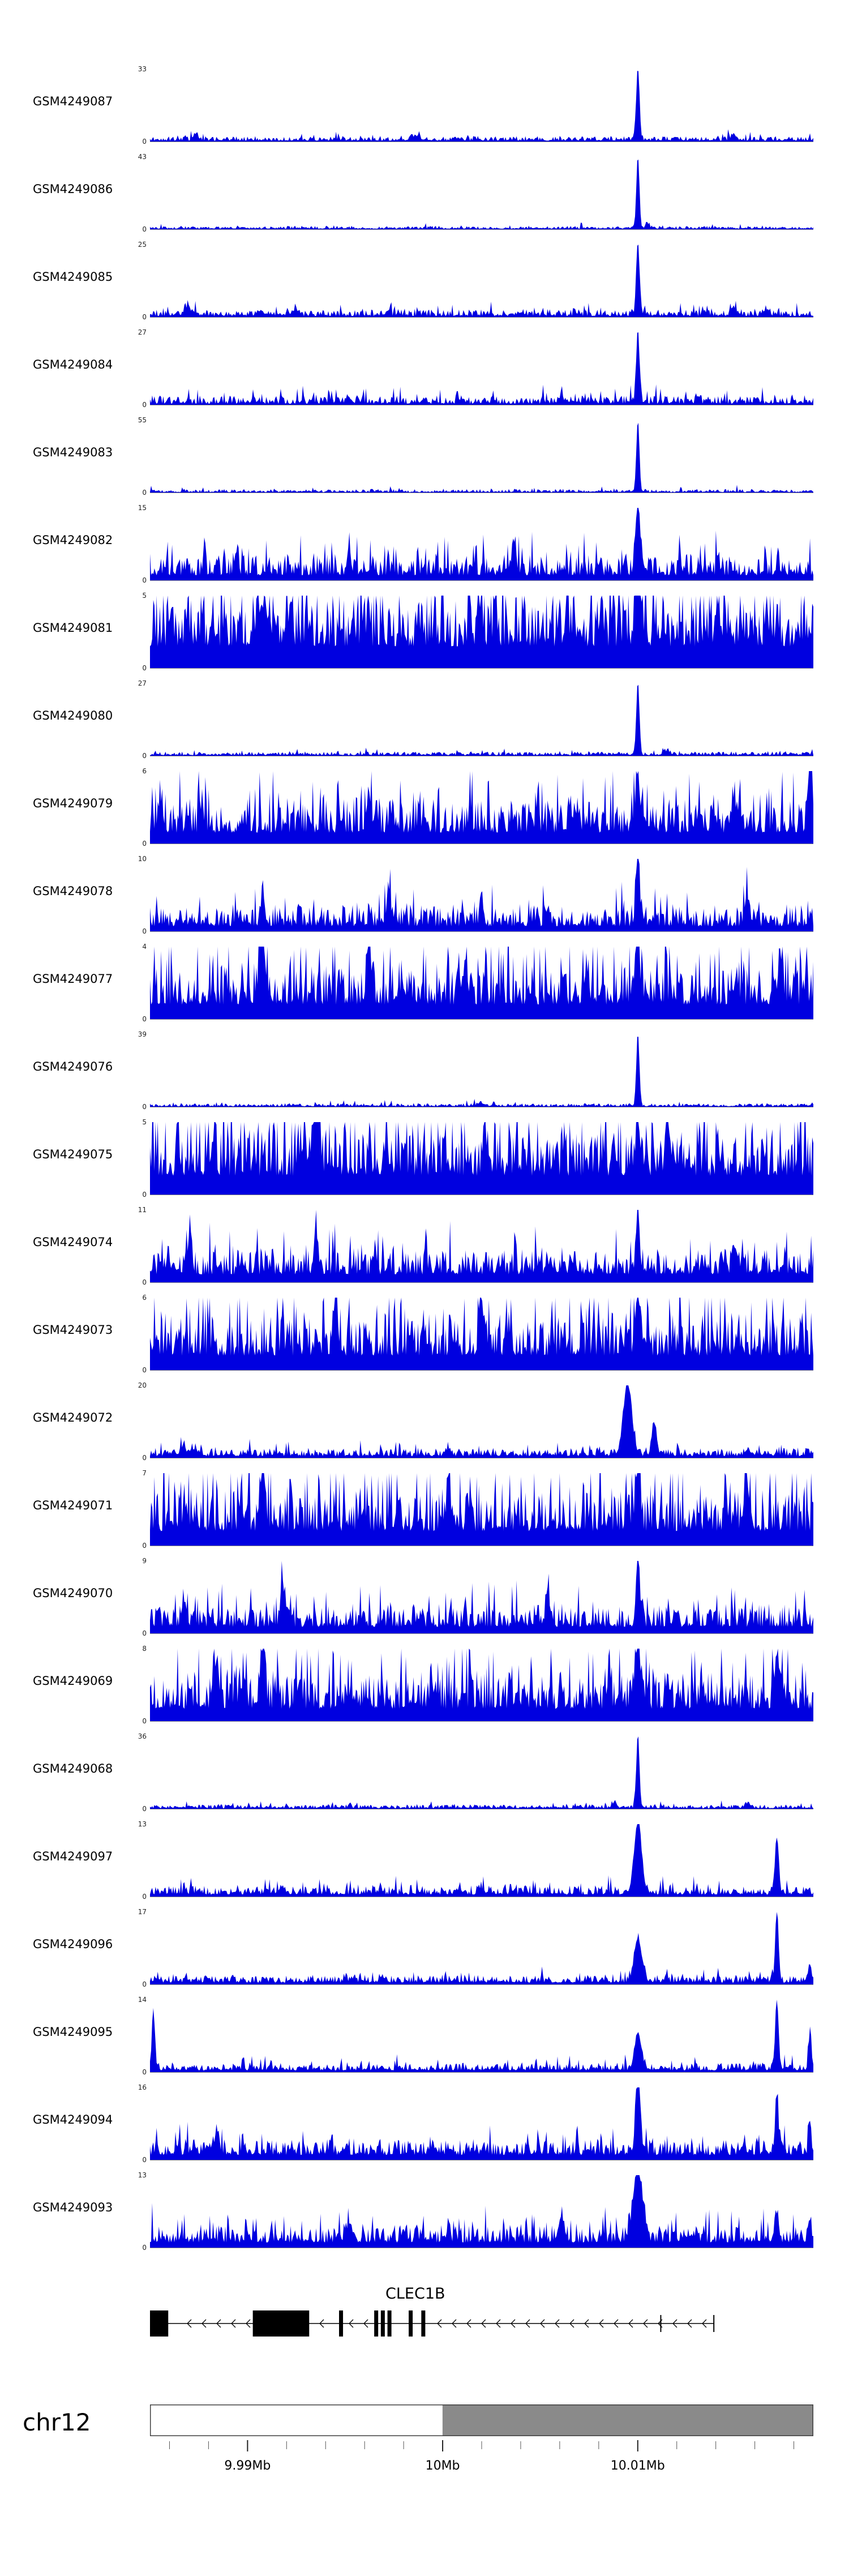 This screenshot has width=849, height=2576. I want to click on coverage-track-row: GSM4249070 9 0, so click(424, 1591).